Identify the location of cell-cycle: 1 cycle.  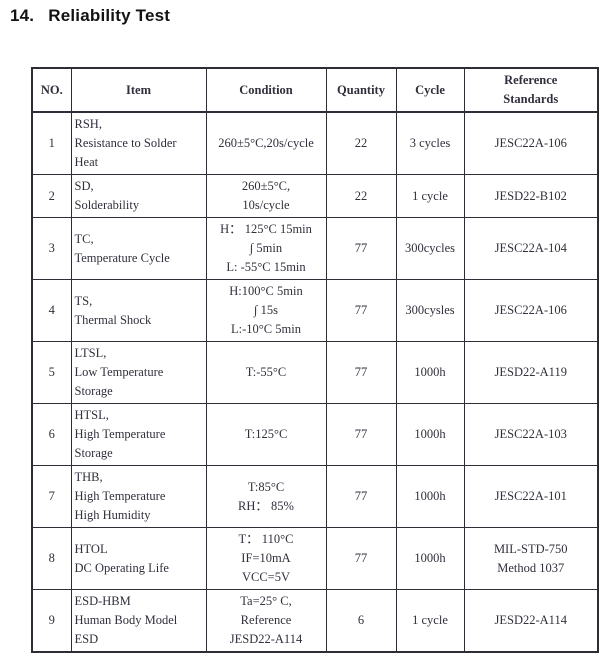
(430, 196).